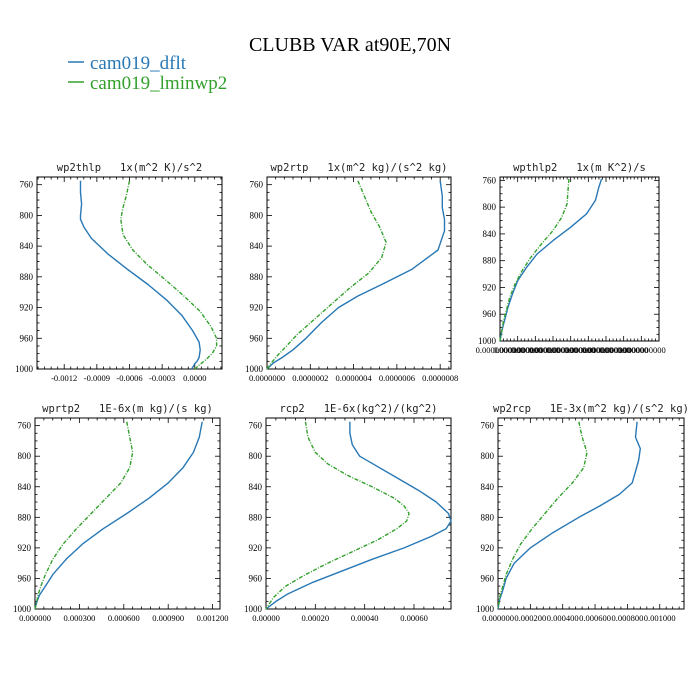 Image resolution: width=700 pixels, height=700 pixels. I want to click on x-tick-label: 0.001000, so click(660, 618).